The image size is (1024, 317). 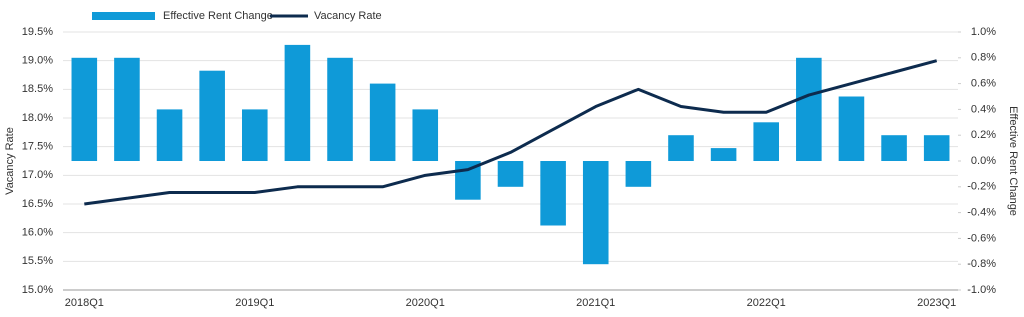 What do you see at coordinates (348, 16) in the screenshot?
I see `legend-label: Vacancy Rate` at bounding box center [348, 16].